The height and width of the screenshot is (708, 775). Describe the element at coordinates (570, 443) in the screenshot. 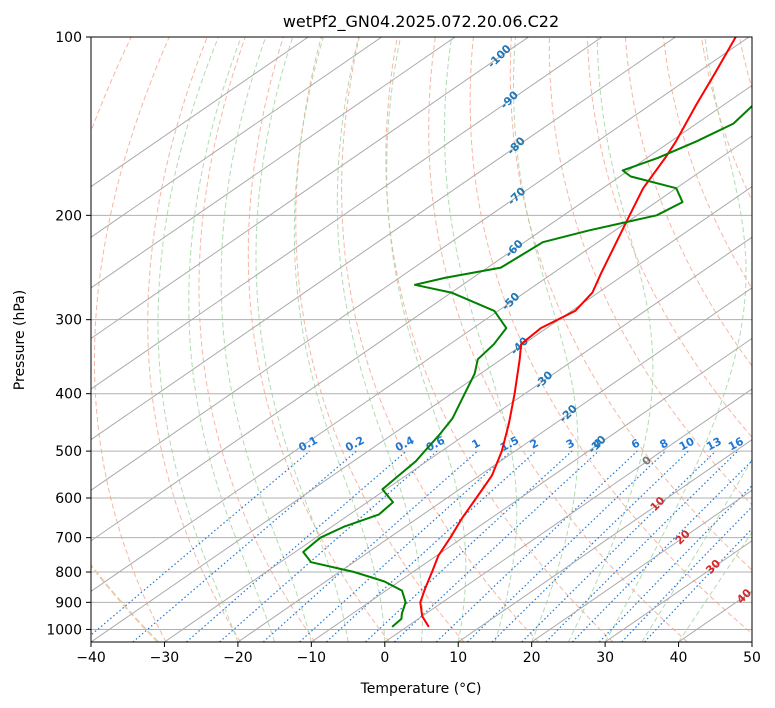

I see `mixing-ratio-label: 3` at that location.